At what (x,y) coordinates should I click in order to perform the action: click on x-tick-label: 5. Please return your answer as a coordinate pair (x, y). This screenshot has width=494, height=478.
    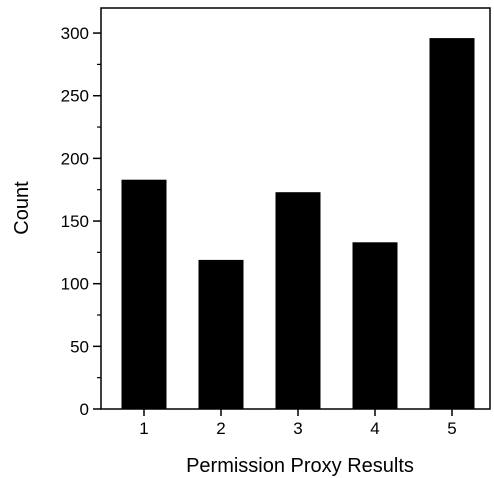
    Looking at the image, I should click on (451, 428).